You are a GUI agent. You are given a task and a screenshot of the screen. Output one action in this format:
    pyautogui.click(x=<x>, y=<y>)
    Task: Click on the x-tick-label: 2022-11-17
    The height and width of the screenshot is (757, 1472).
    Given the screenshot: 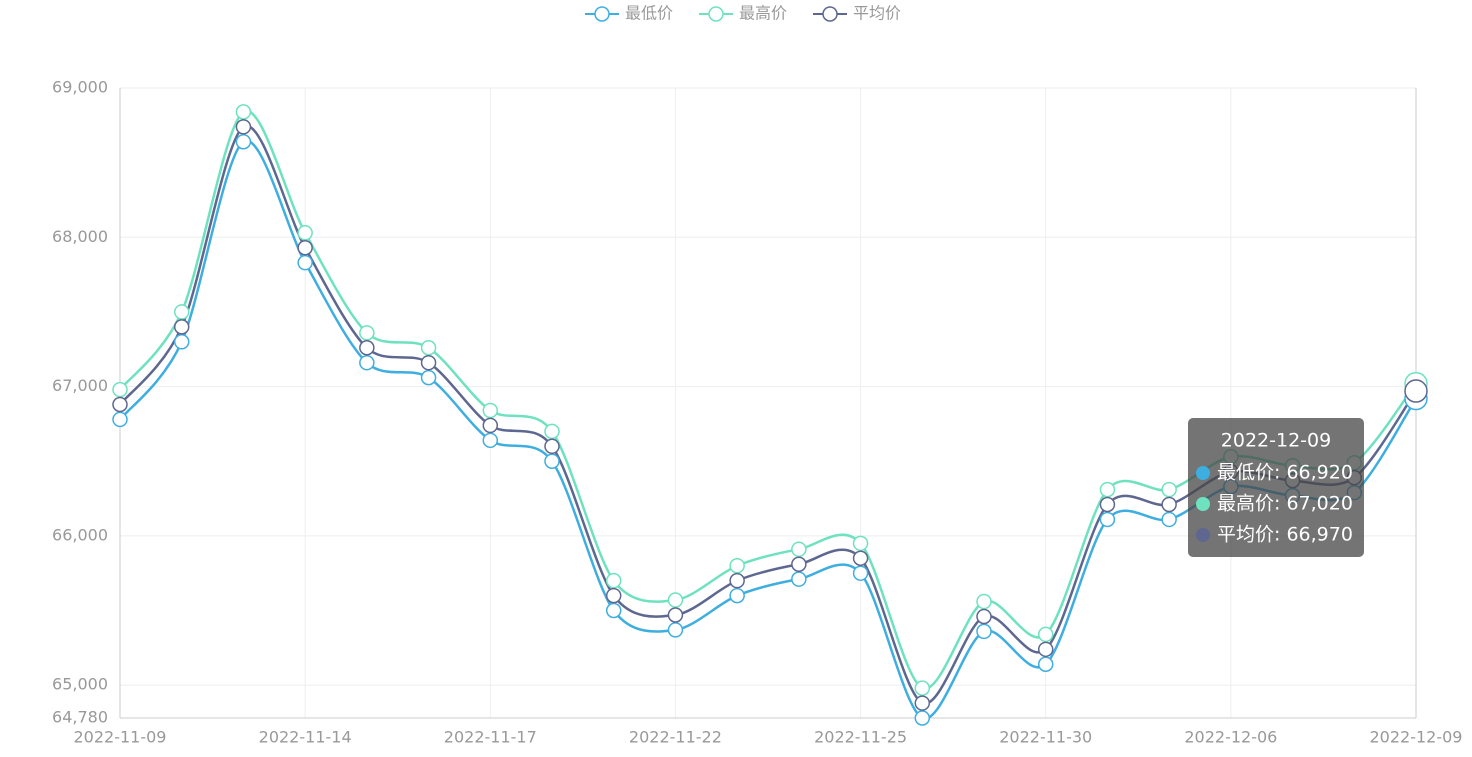 What is the action you would take?
    pyautogui.click(x=490, y=737)
    